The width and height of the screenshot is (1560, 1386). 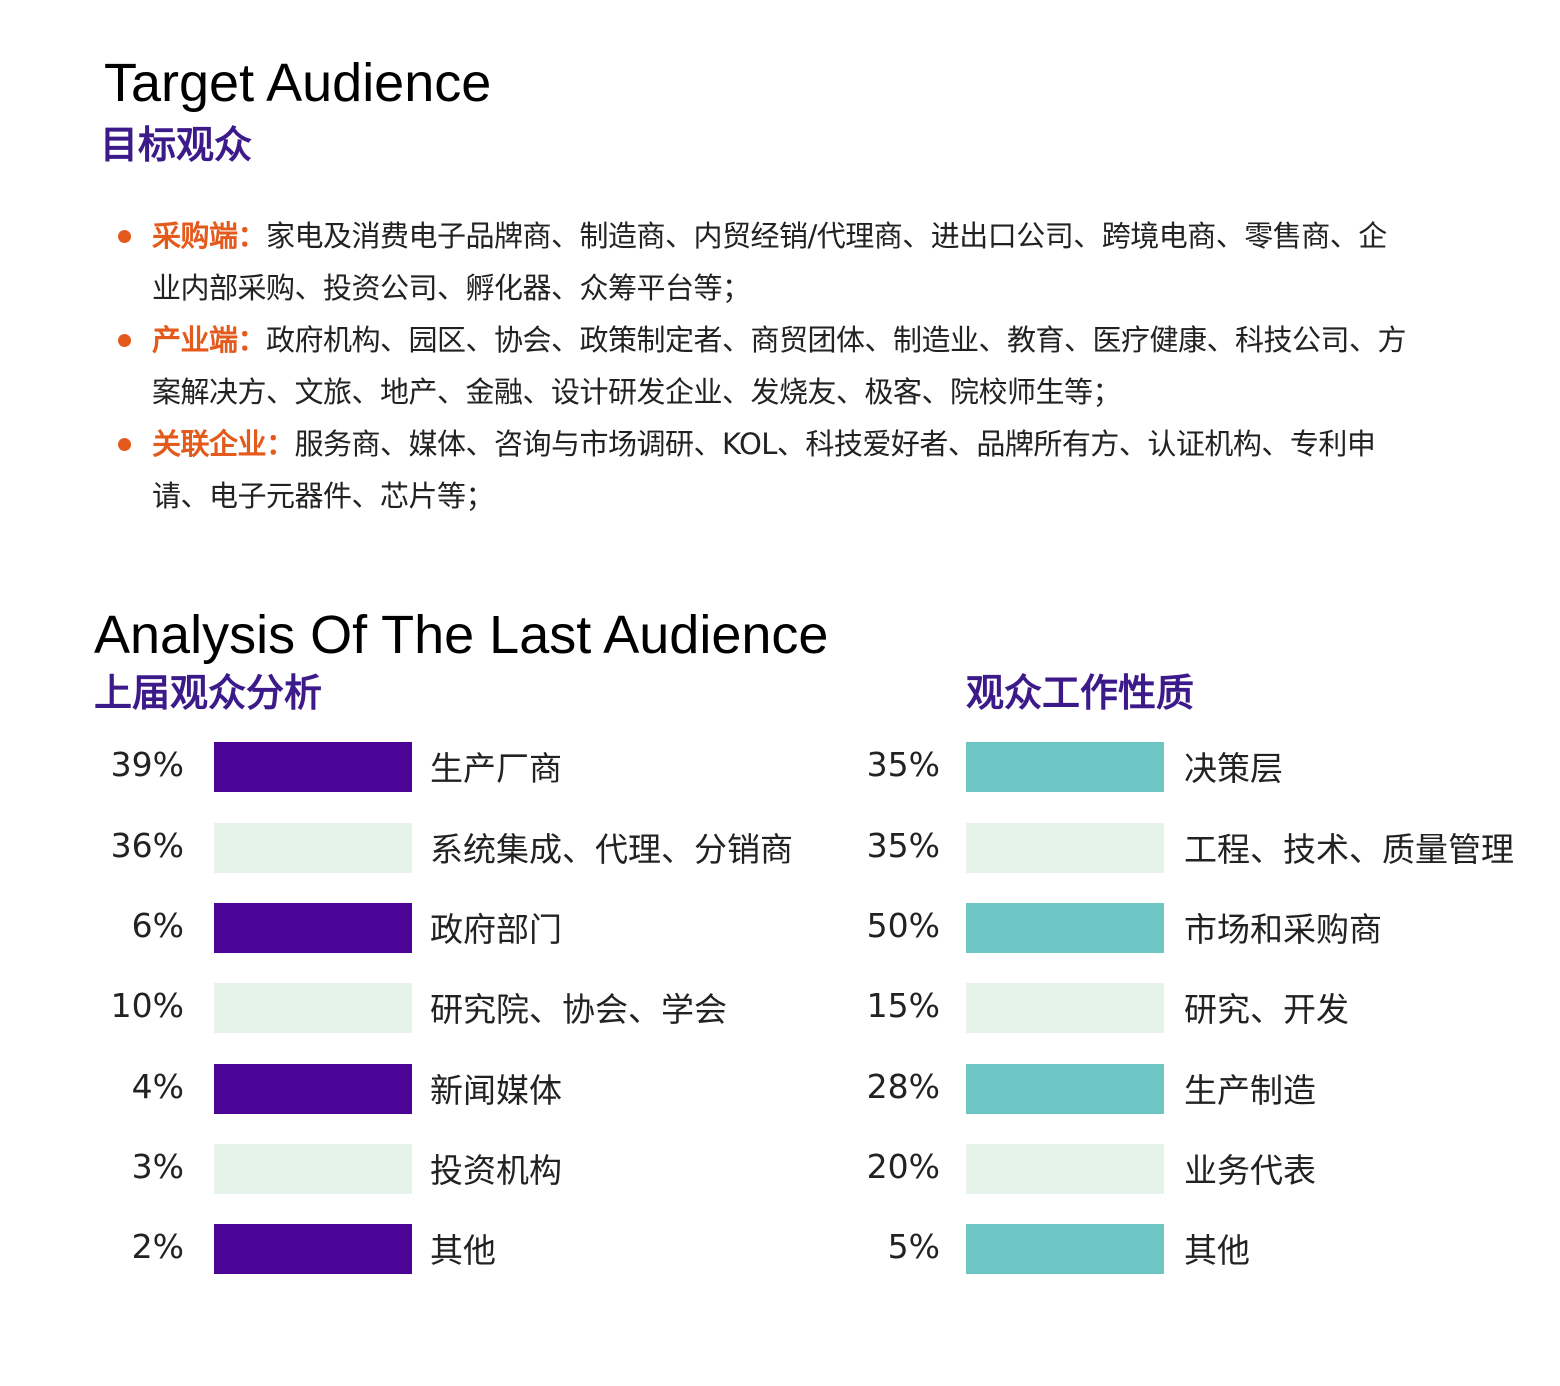 I want to click on row-percentage: 6%, so click(x=157, y=925).